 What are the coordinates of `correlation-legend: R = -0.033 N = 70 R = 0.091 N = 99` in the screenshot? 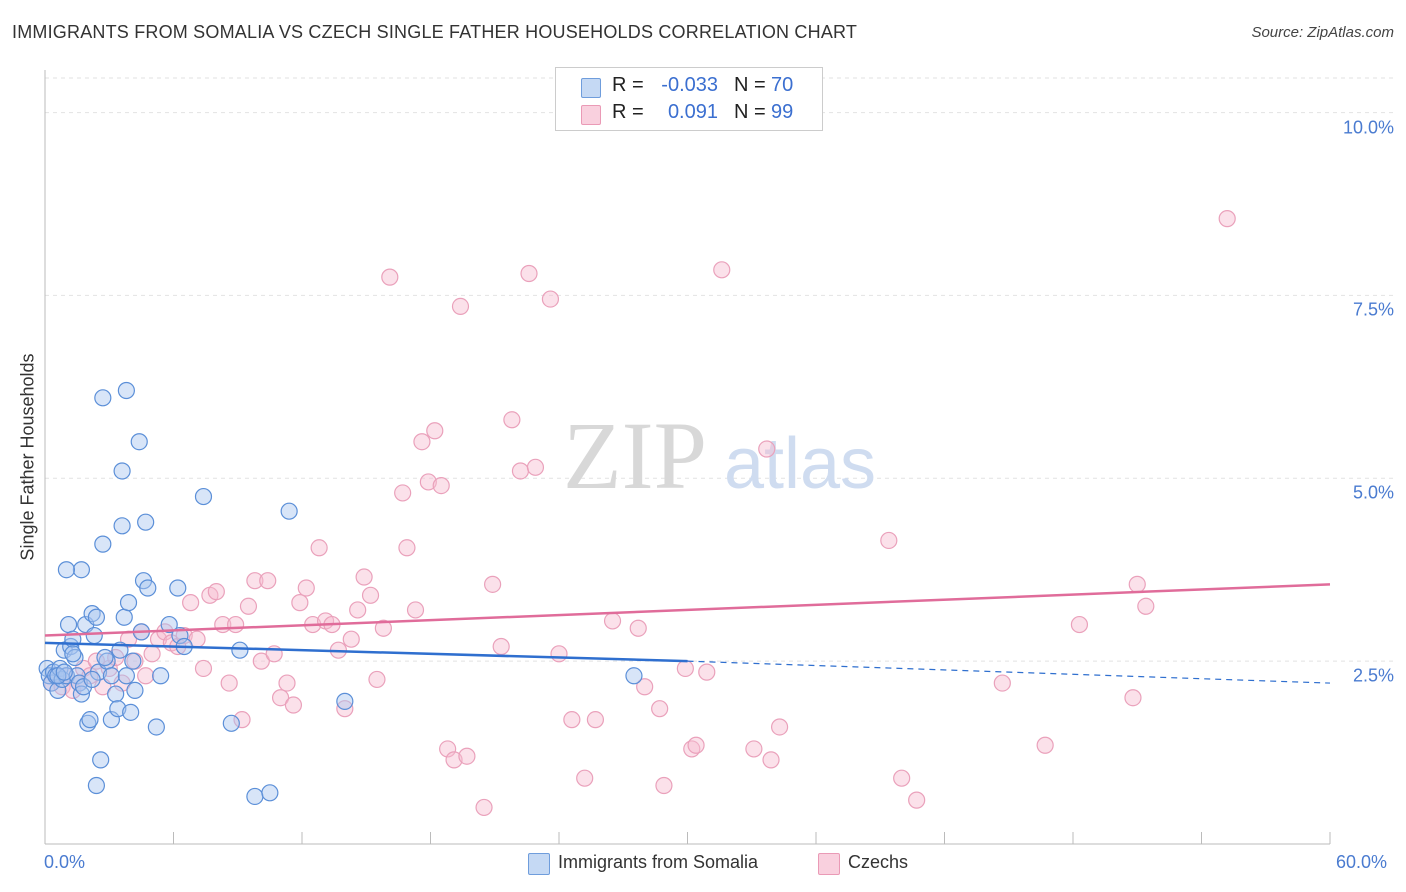 It's located at (689, 99).